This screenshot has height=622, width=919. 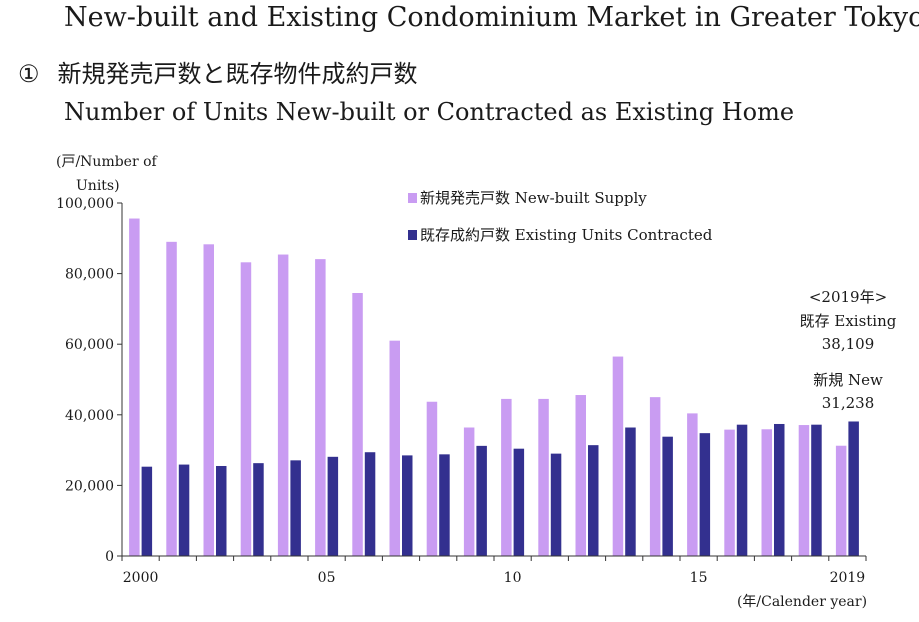 What do you see at coordinates (543, 477) in the screenshot?
I see `bar-new-built-2011` at bounding box center [543, 477].